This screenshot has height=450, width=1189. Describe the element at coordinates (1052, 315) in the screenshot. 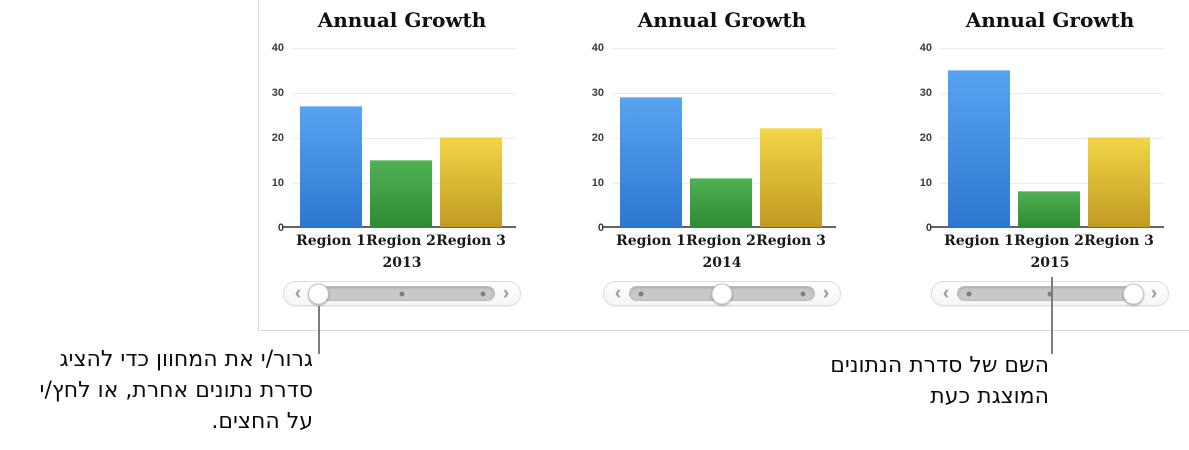

I see `callout-line-right` at that location.